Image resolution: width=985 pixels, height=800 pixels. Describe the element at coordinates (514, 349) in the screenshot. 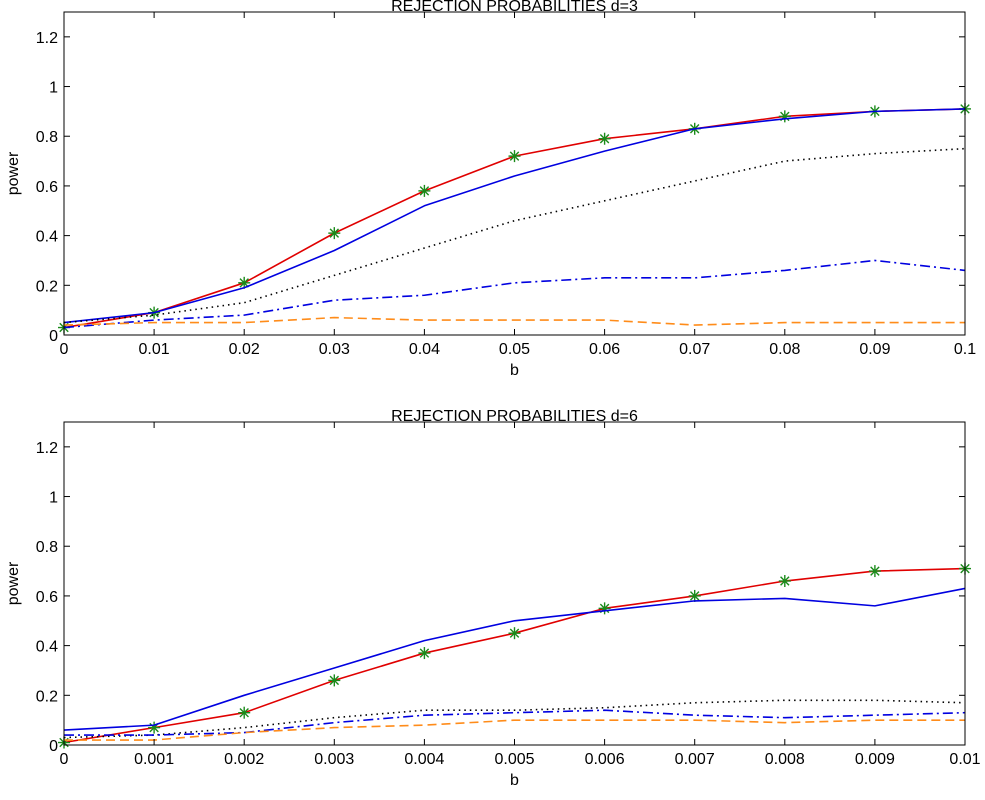

I see `x-tick-label: 0.05` at that location.